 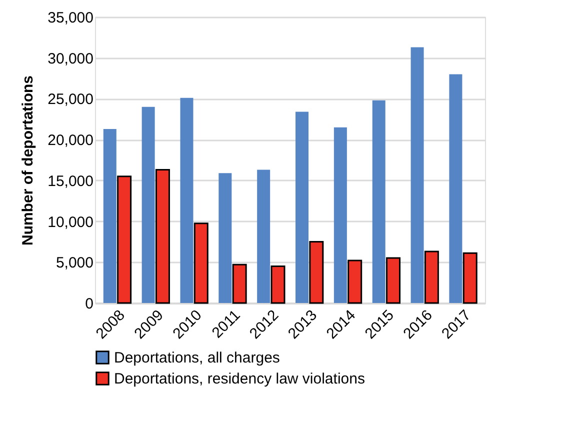 What do you see at coordinates (239, 379) in the screenshot?
I see `legend-label: Deportations, residency law violations` at bounding box center [239, 379].